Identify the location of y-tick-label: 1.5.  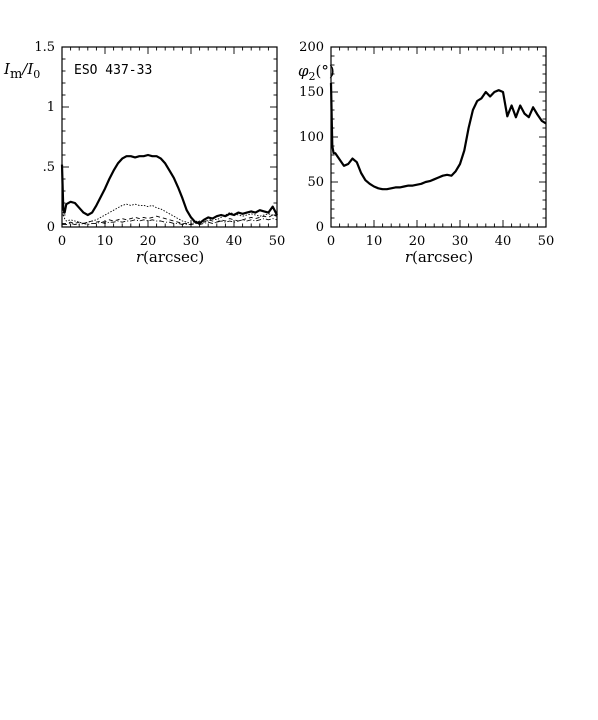
(44, 47).